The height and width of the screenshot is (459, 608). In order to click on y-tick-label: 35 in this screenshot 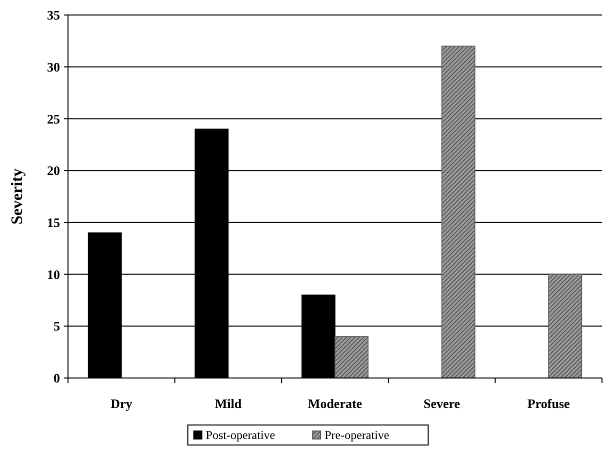, I will do `click(53, 15)`.